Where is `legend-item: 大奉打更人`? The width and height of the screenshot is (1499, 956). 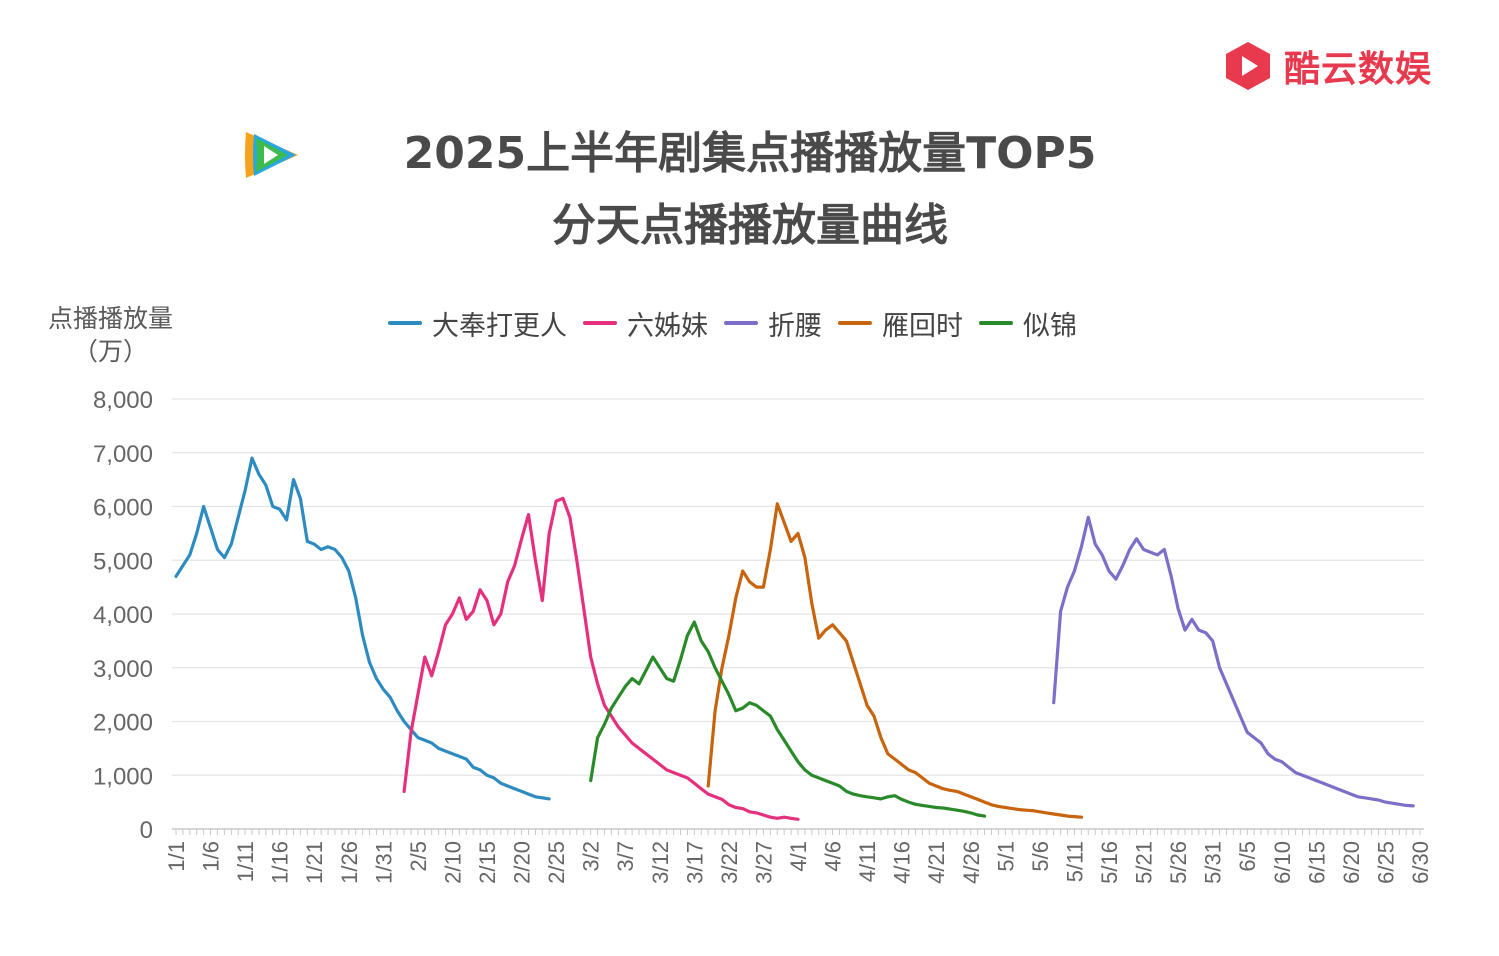 legend-item: 大奉打更人 is located at coordinates (477, 323).